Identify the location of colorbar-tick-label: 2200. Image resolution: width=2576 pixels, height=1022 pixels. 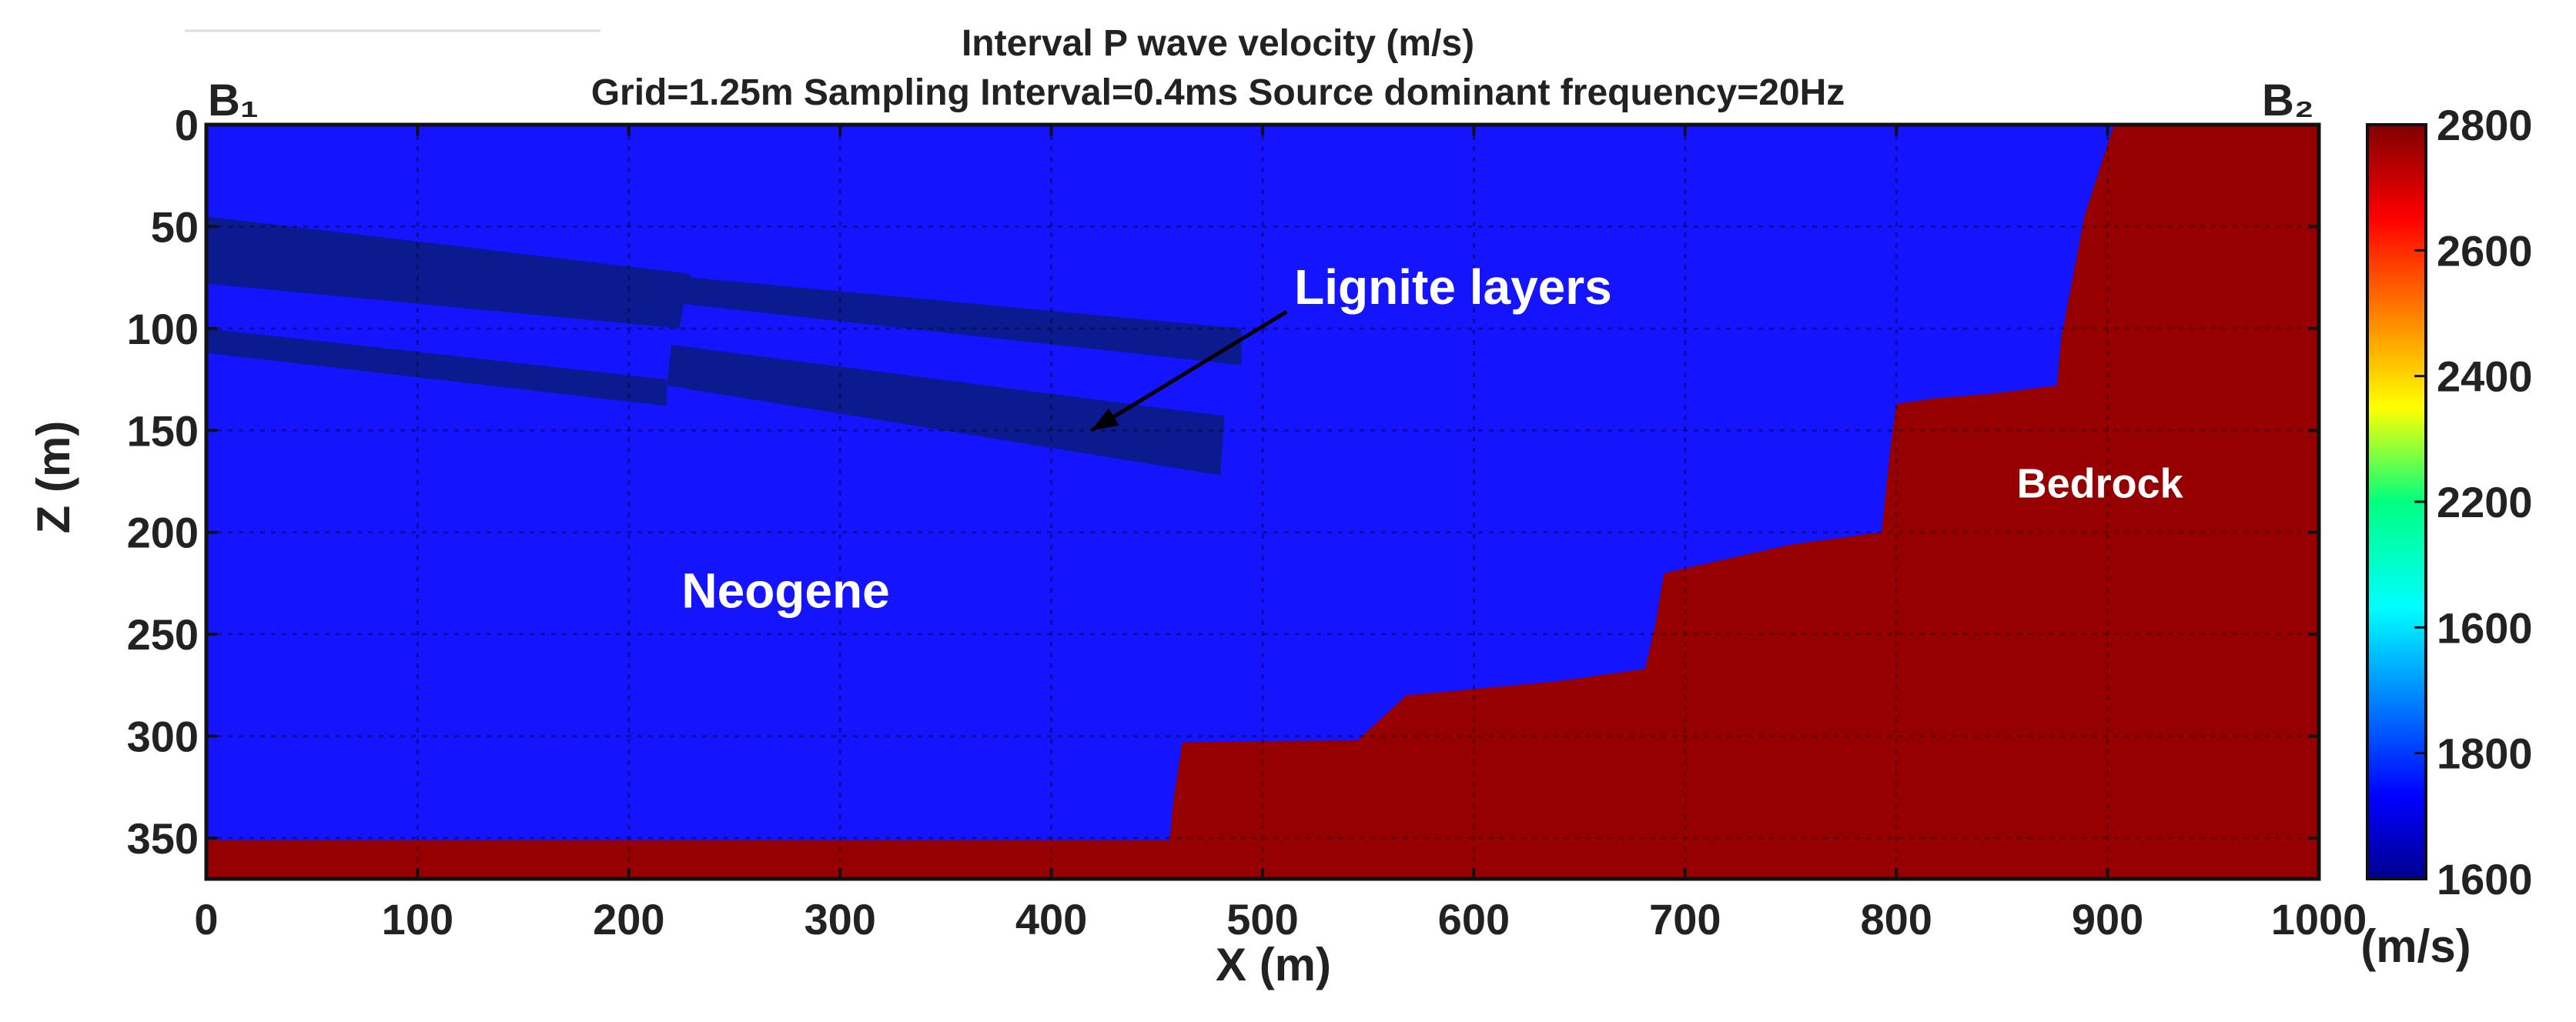
(2485, 502).